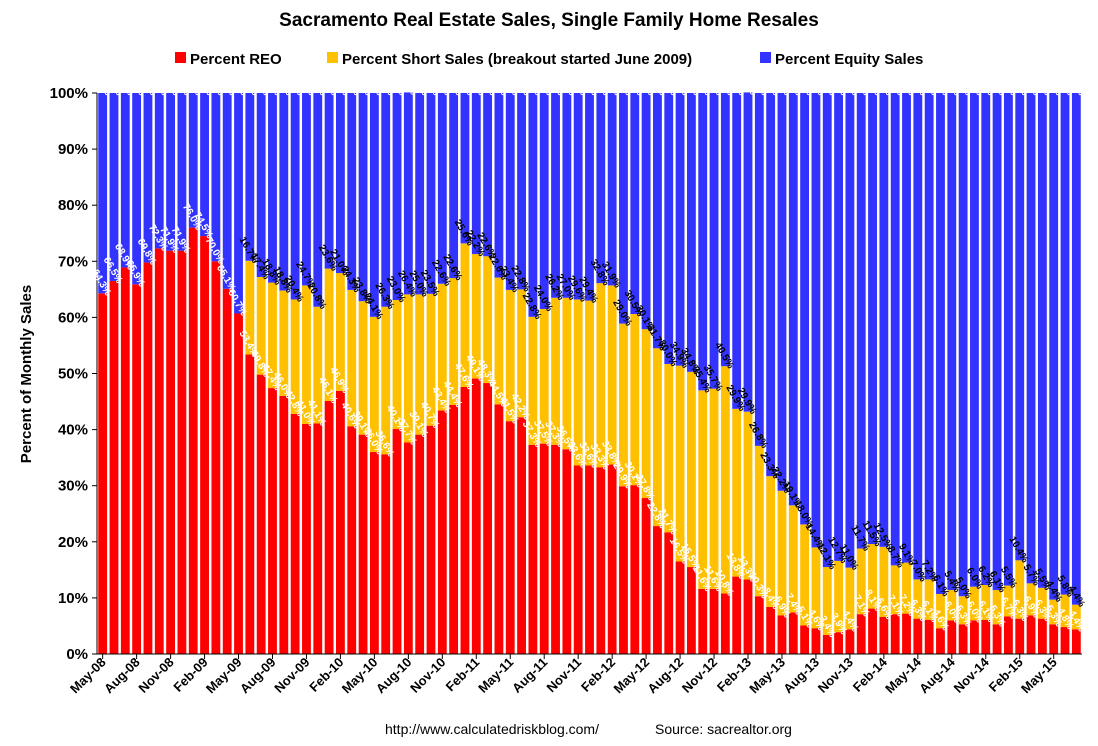 This screenshot has height=746, width=1098. What do you see at coordinates (937, 675) in the screenshot?
I see `x-tick-label: Aug-14` at bounding box center [937, 675].